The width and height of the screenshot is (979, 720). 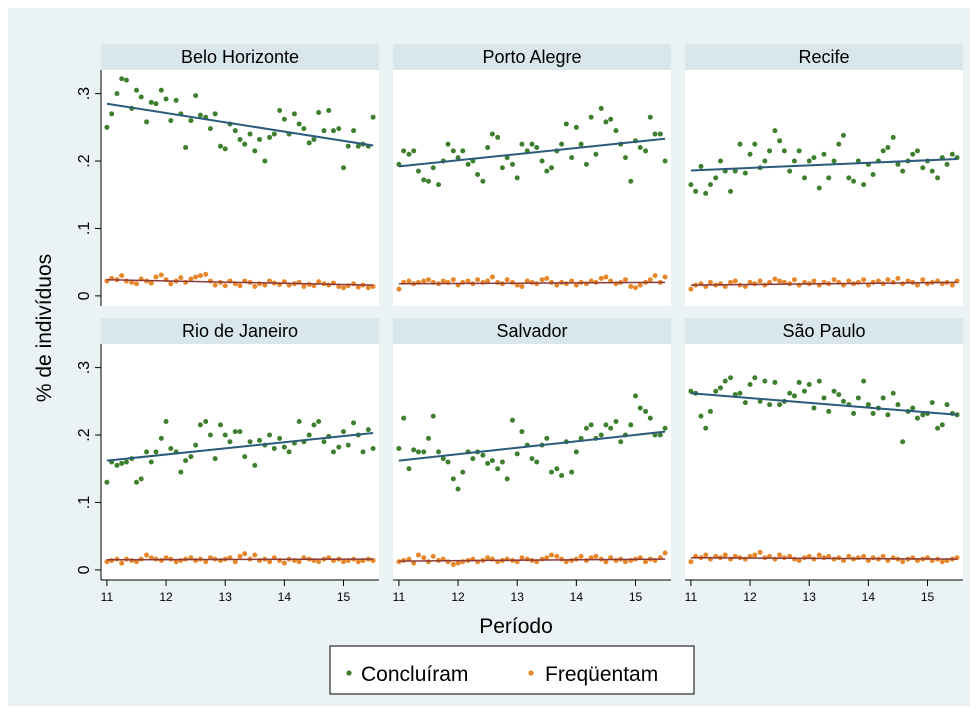 I want to click on x-tick-label: 14, so click(x=285, y=597).